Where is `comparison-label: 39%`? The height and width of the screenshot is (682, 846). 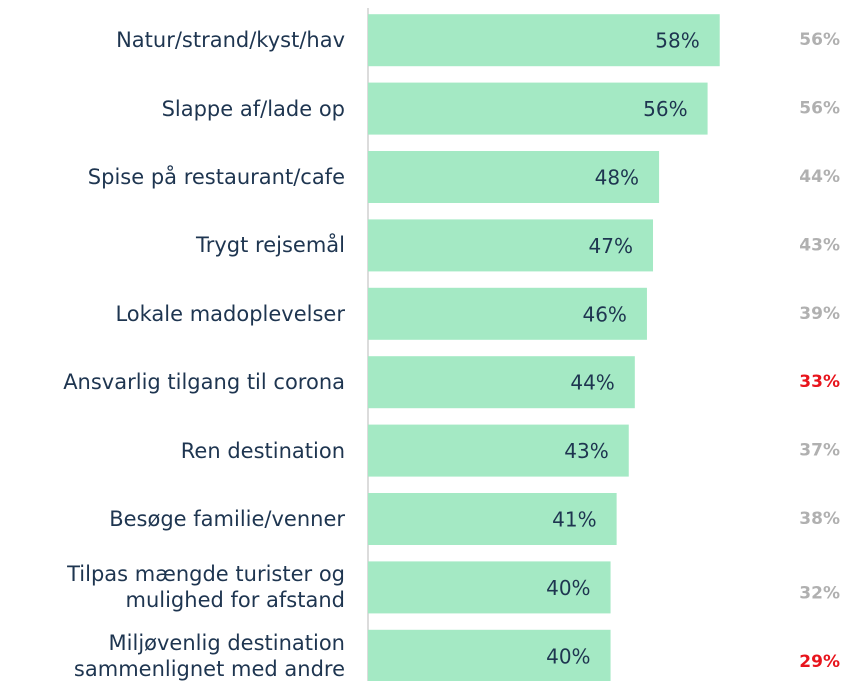 comparison-label: 39% is located at coordinates (819, 314).